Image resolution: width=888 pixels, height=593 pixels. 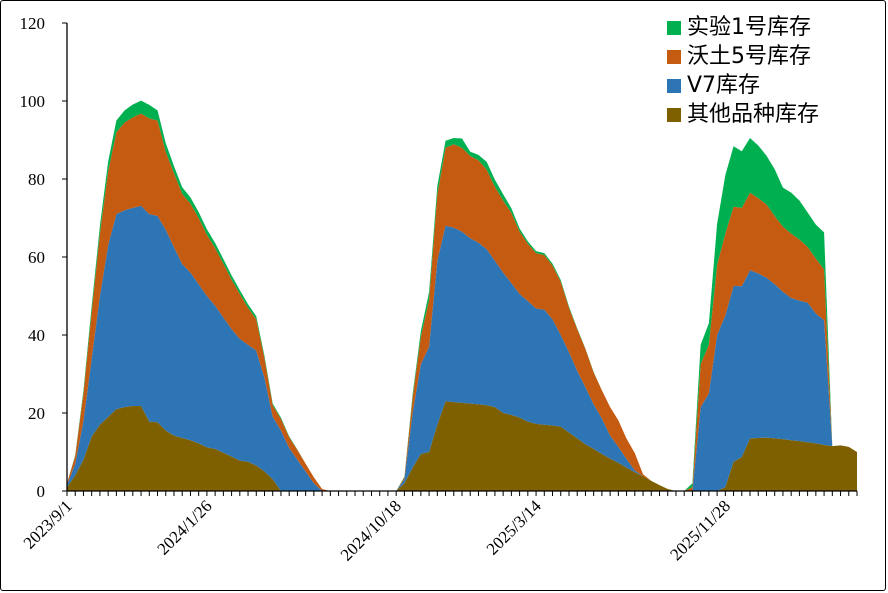 I want to click on y-tick-label: 80, so click(x=36, y=179).